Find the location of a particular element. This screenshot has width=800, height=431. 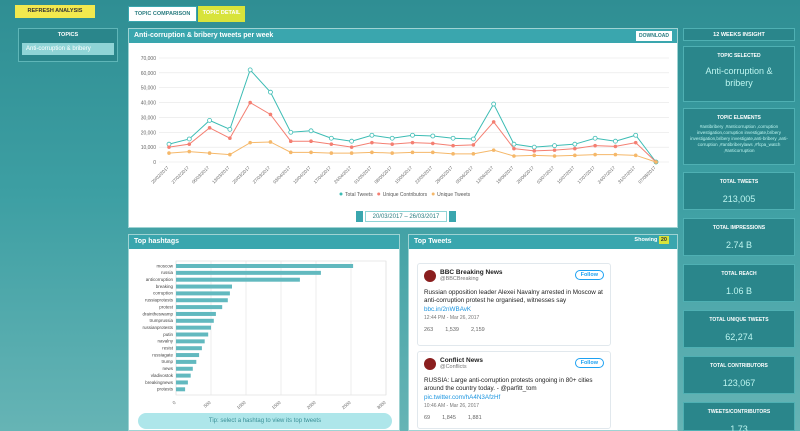

x-tick-label: 27/03/2017 is located at coordinates (262, 175).